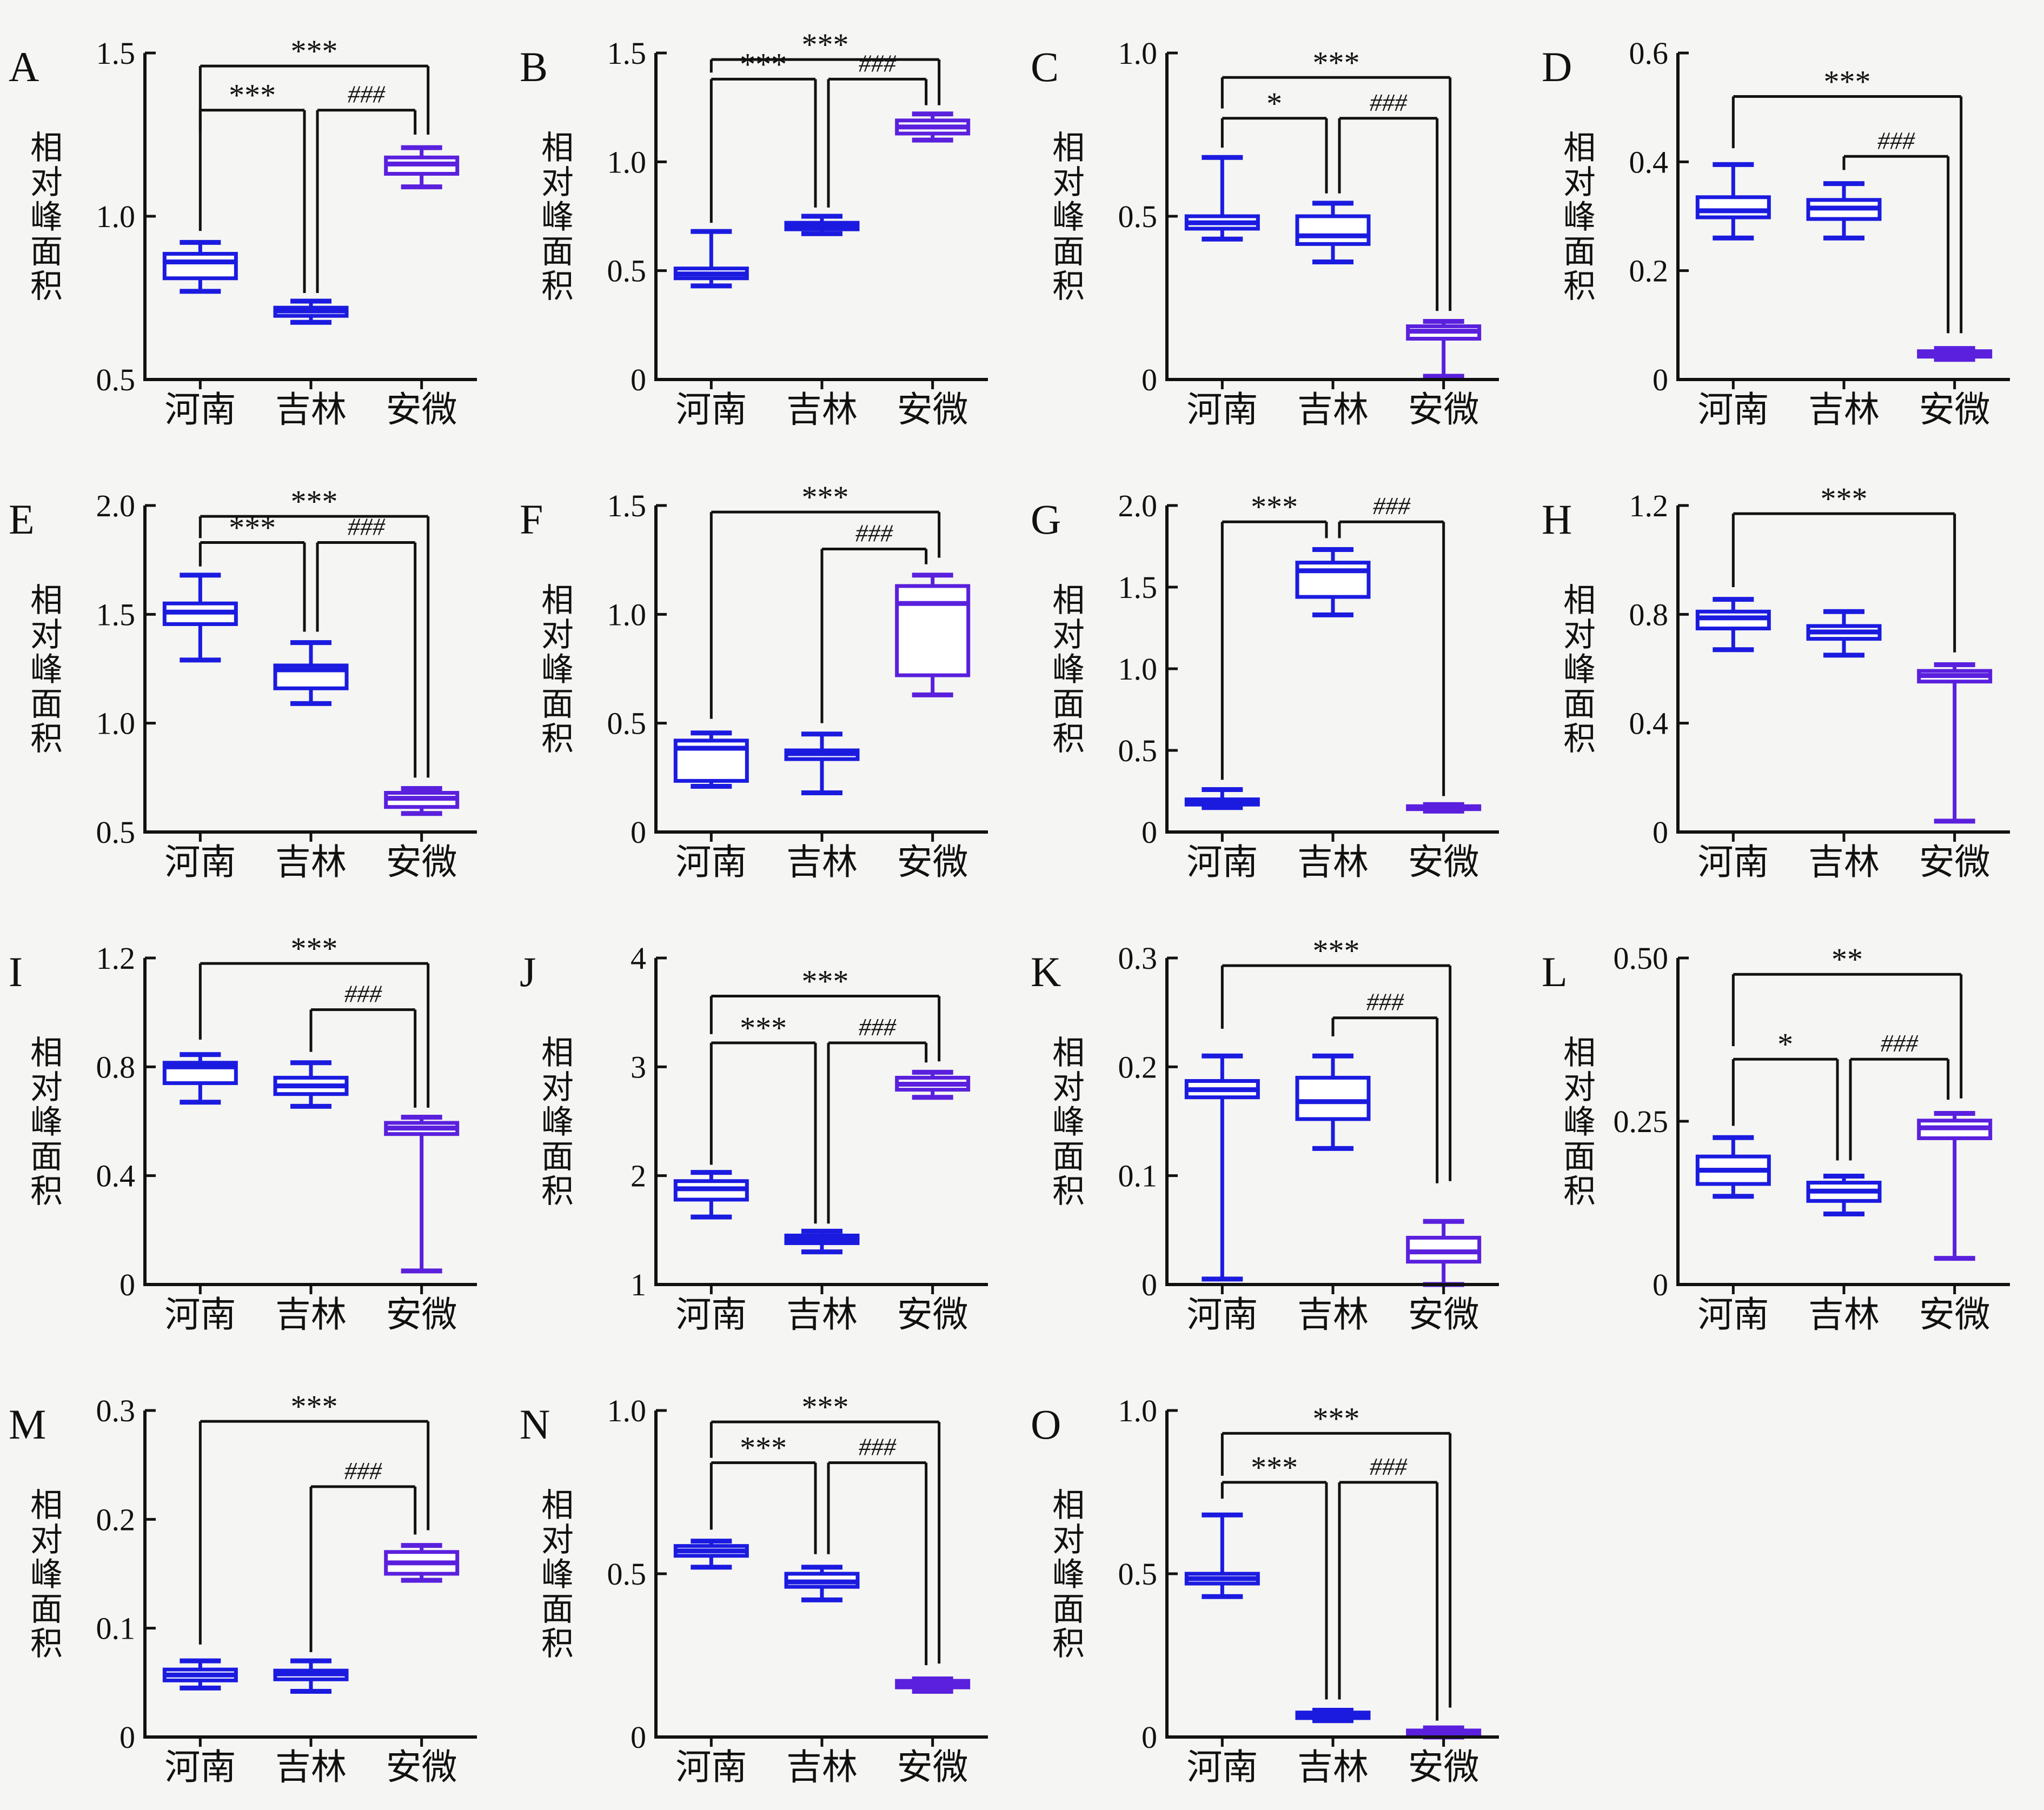 The image size is (2044, 1810). I want to click on box-吉林-F, so click(822, 763).